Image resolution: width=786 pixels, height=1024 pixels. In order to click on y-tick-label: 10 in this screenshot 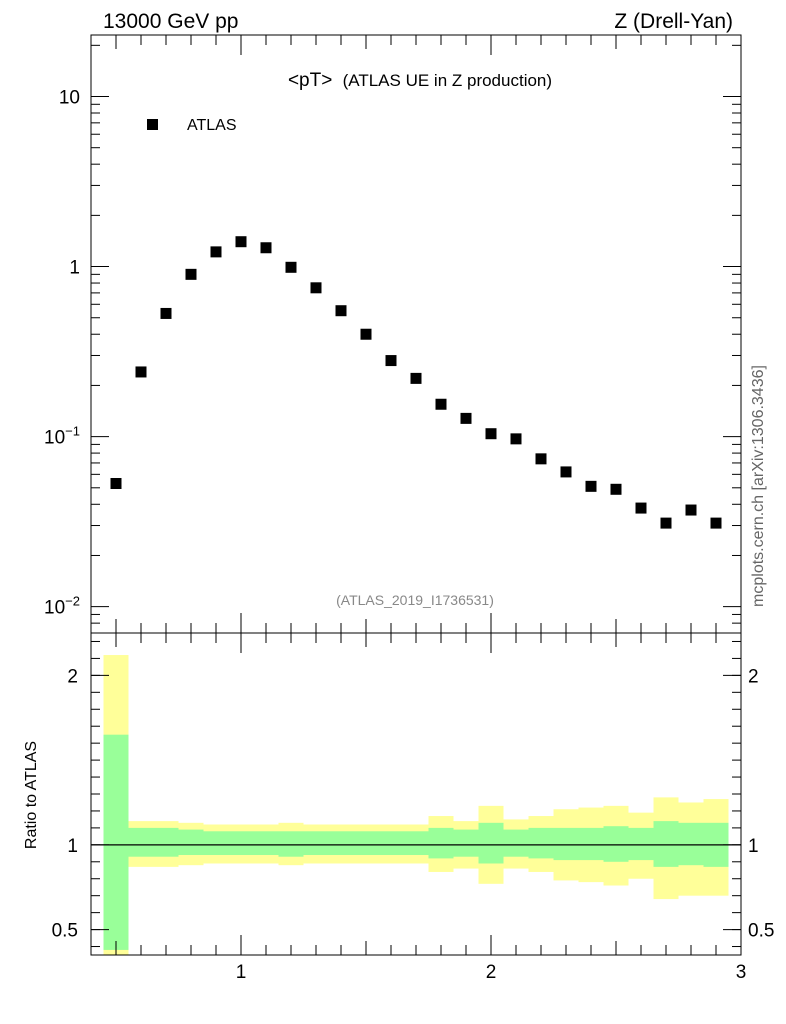, I will do `click(69, 98)`.